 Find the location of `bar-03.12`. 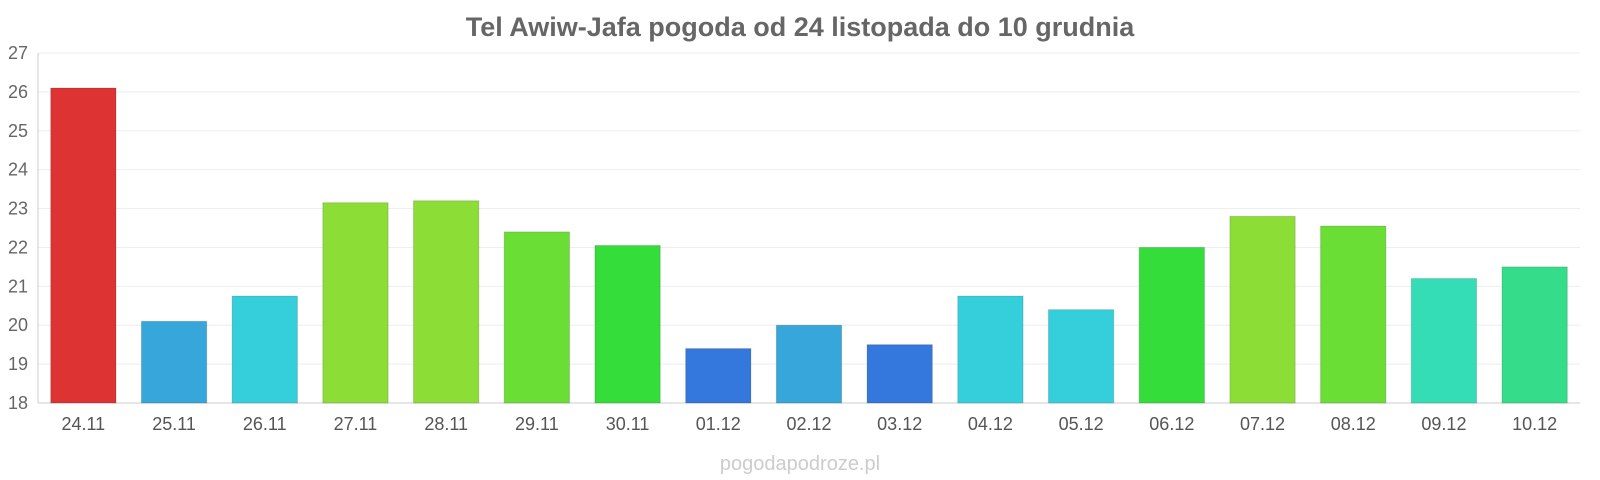

bar-03.12 is located at coordinates (899, 374).